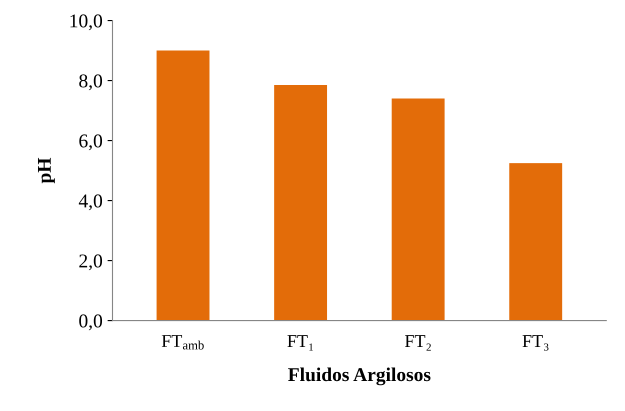  What do you see at coordinates (300, 343) in the screenshot?
I see `x-tick-label: FT₁` at bounding box center [300, 343].